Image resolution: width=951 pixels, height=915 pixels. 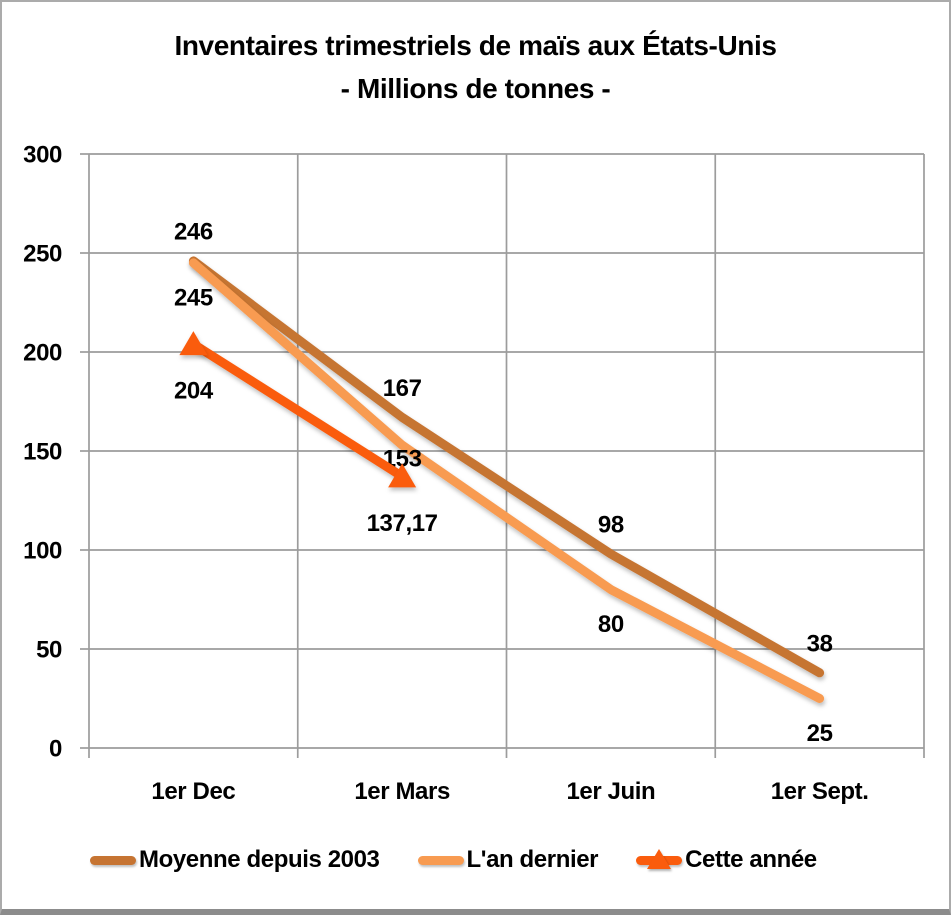 What do you see at coordinates (402, 459) in the screenshot?
I see `data-label-l-an-dernier: 153` at bounding box center [402, 459].